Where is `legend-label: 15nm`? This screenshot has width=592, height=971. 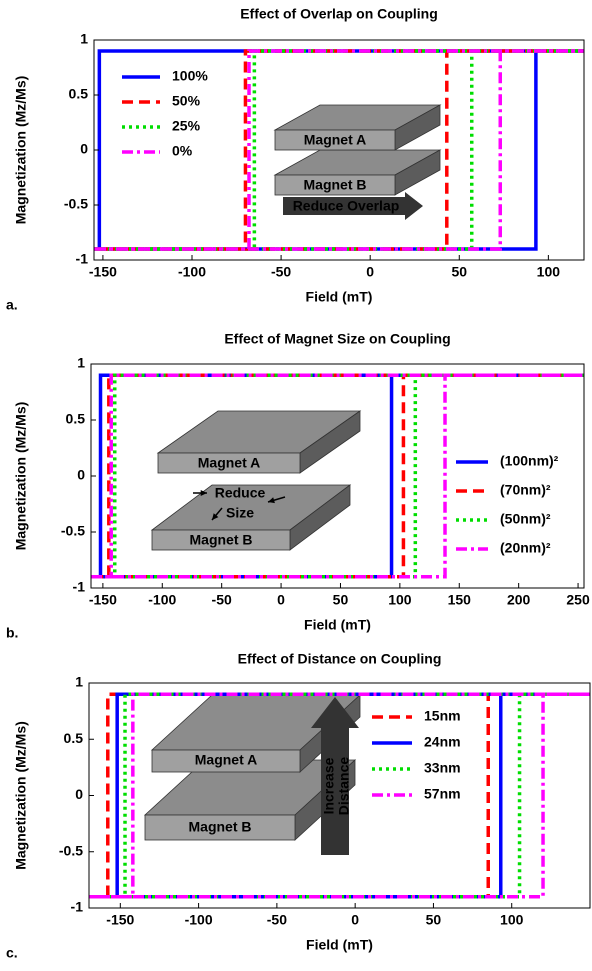
legend-label: 15nm is located at coordinates (442, 716).